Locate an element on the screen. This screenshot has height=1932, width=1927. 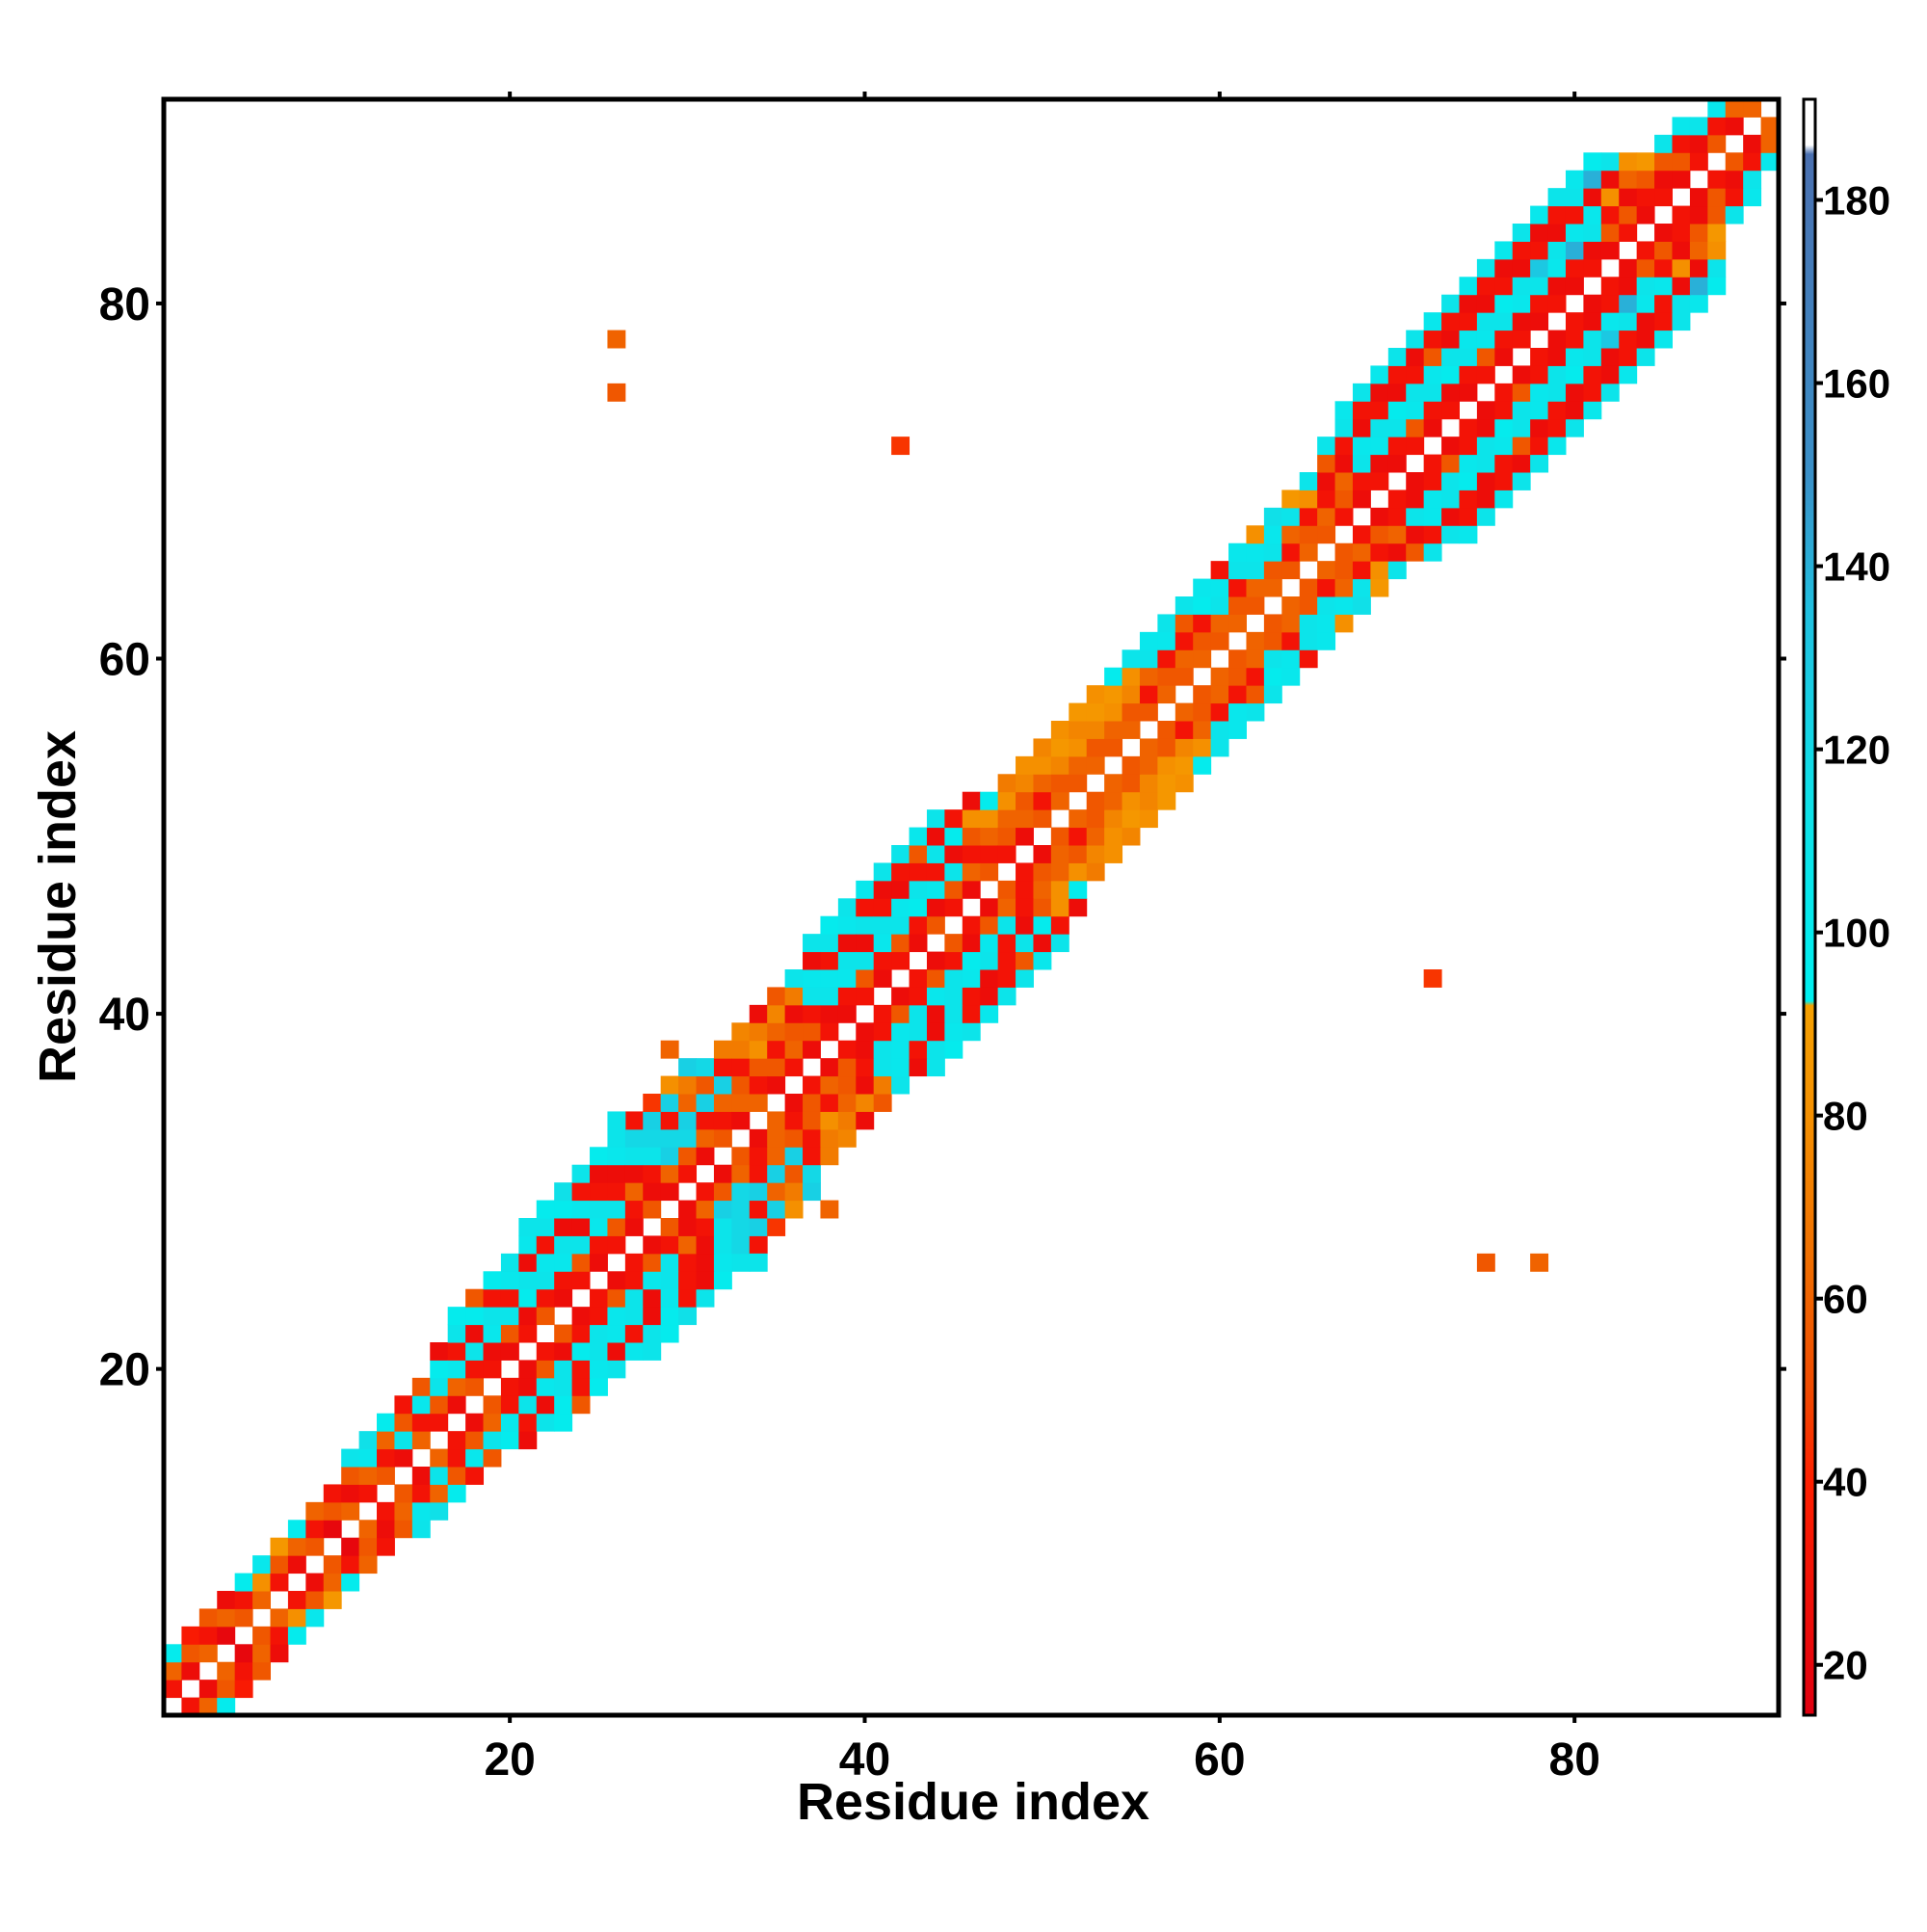
y-tick-label: 40 is located at coordinates (125, 1015).